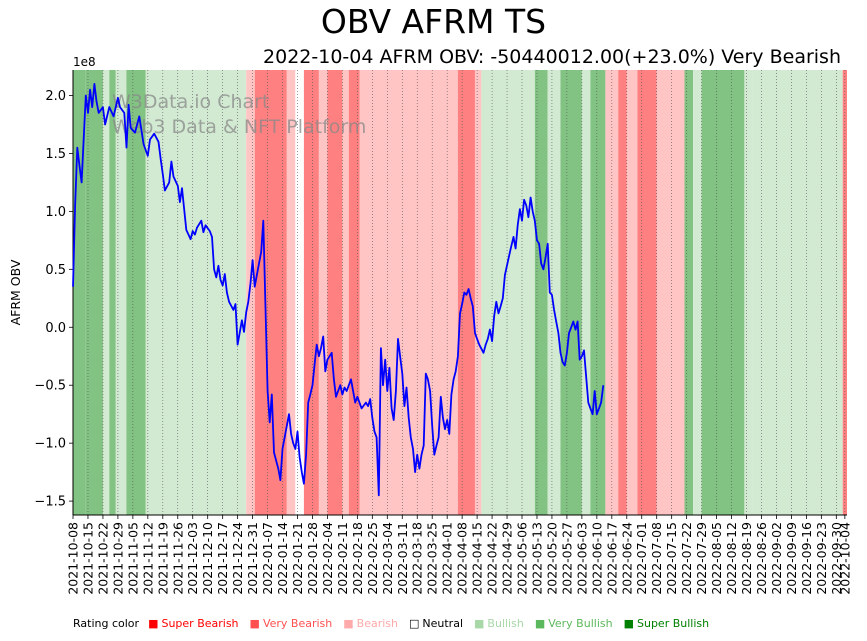 Image resolution: width=867 pixels, height=641 pixels. What do you see at coordinates (673, 623) in the screenshot?
I see `legend-label: Super Bullish` at bounding box center [673, 623].